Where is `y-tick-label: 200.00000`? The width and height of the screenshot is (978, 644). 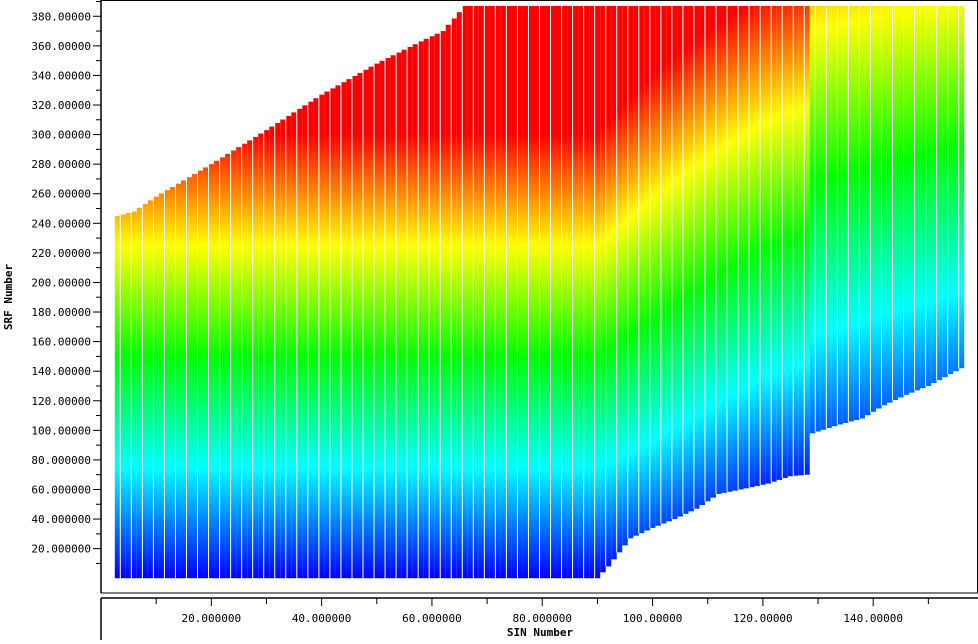
y-tick-label: 200.00000 is located at coordinates (61, 282).